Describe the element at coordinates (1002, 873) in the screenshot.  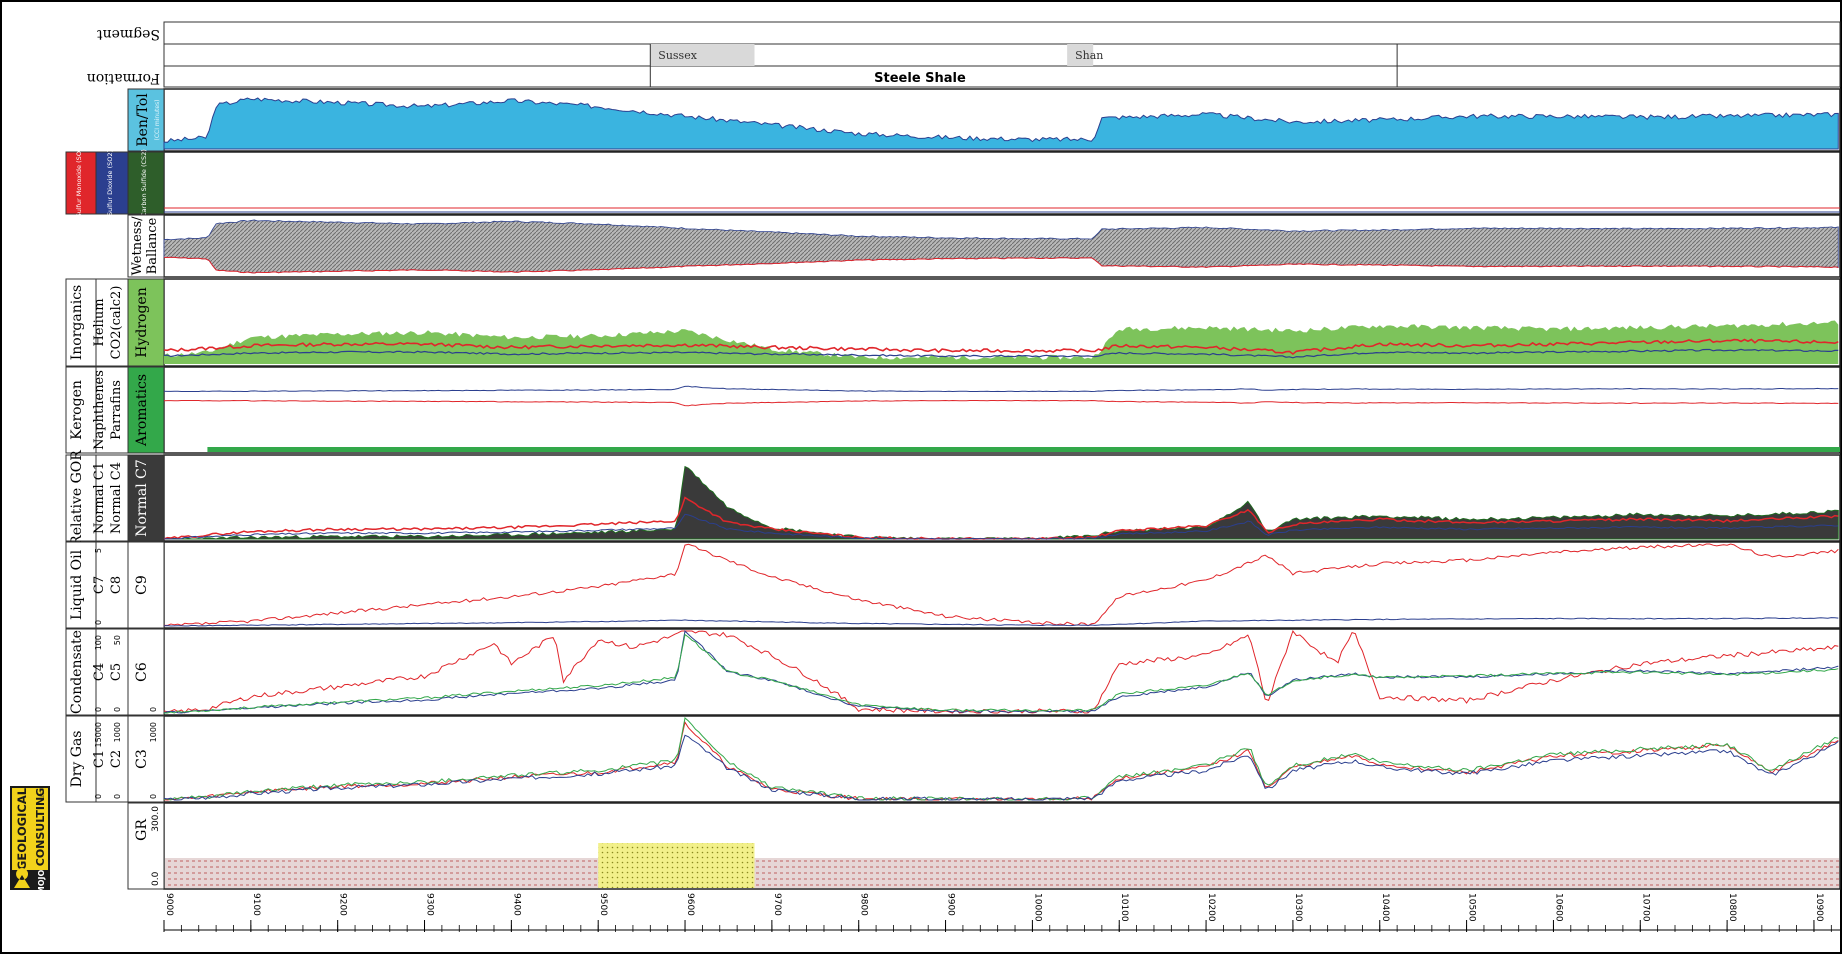
I see `gr-shale-fill` at that location.